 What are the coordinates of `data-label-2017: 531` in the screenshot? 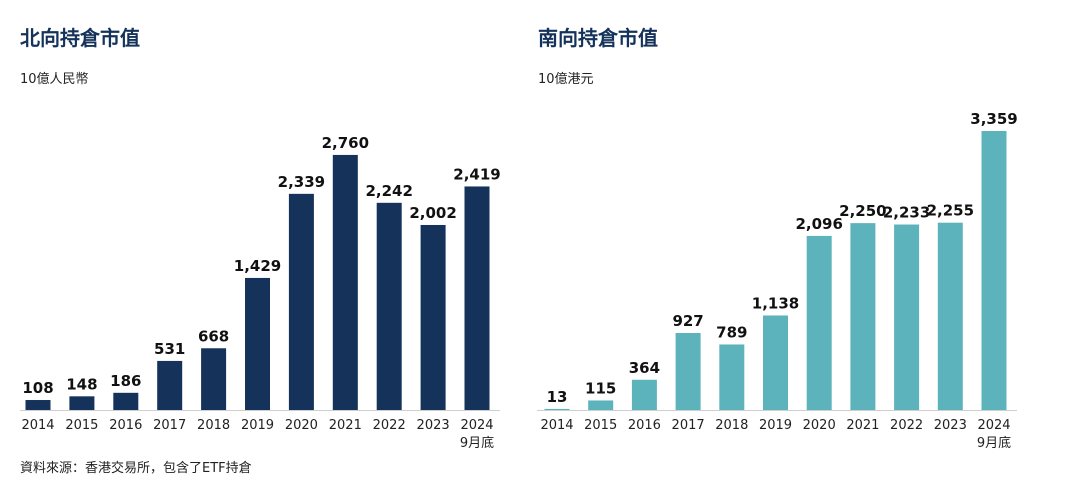 It's located at (169, 349).